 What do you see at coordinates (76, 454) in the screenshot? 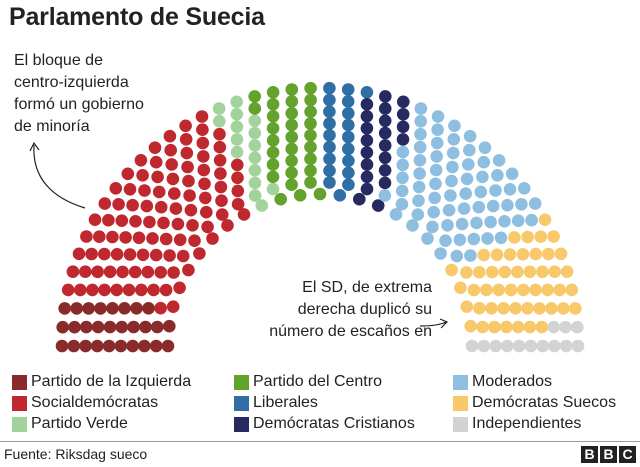
I see `source-text: Fuente: Riksdag sueco` at bounding box center [76, 454].